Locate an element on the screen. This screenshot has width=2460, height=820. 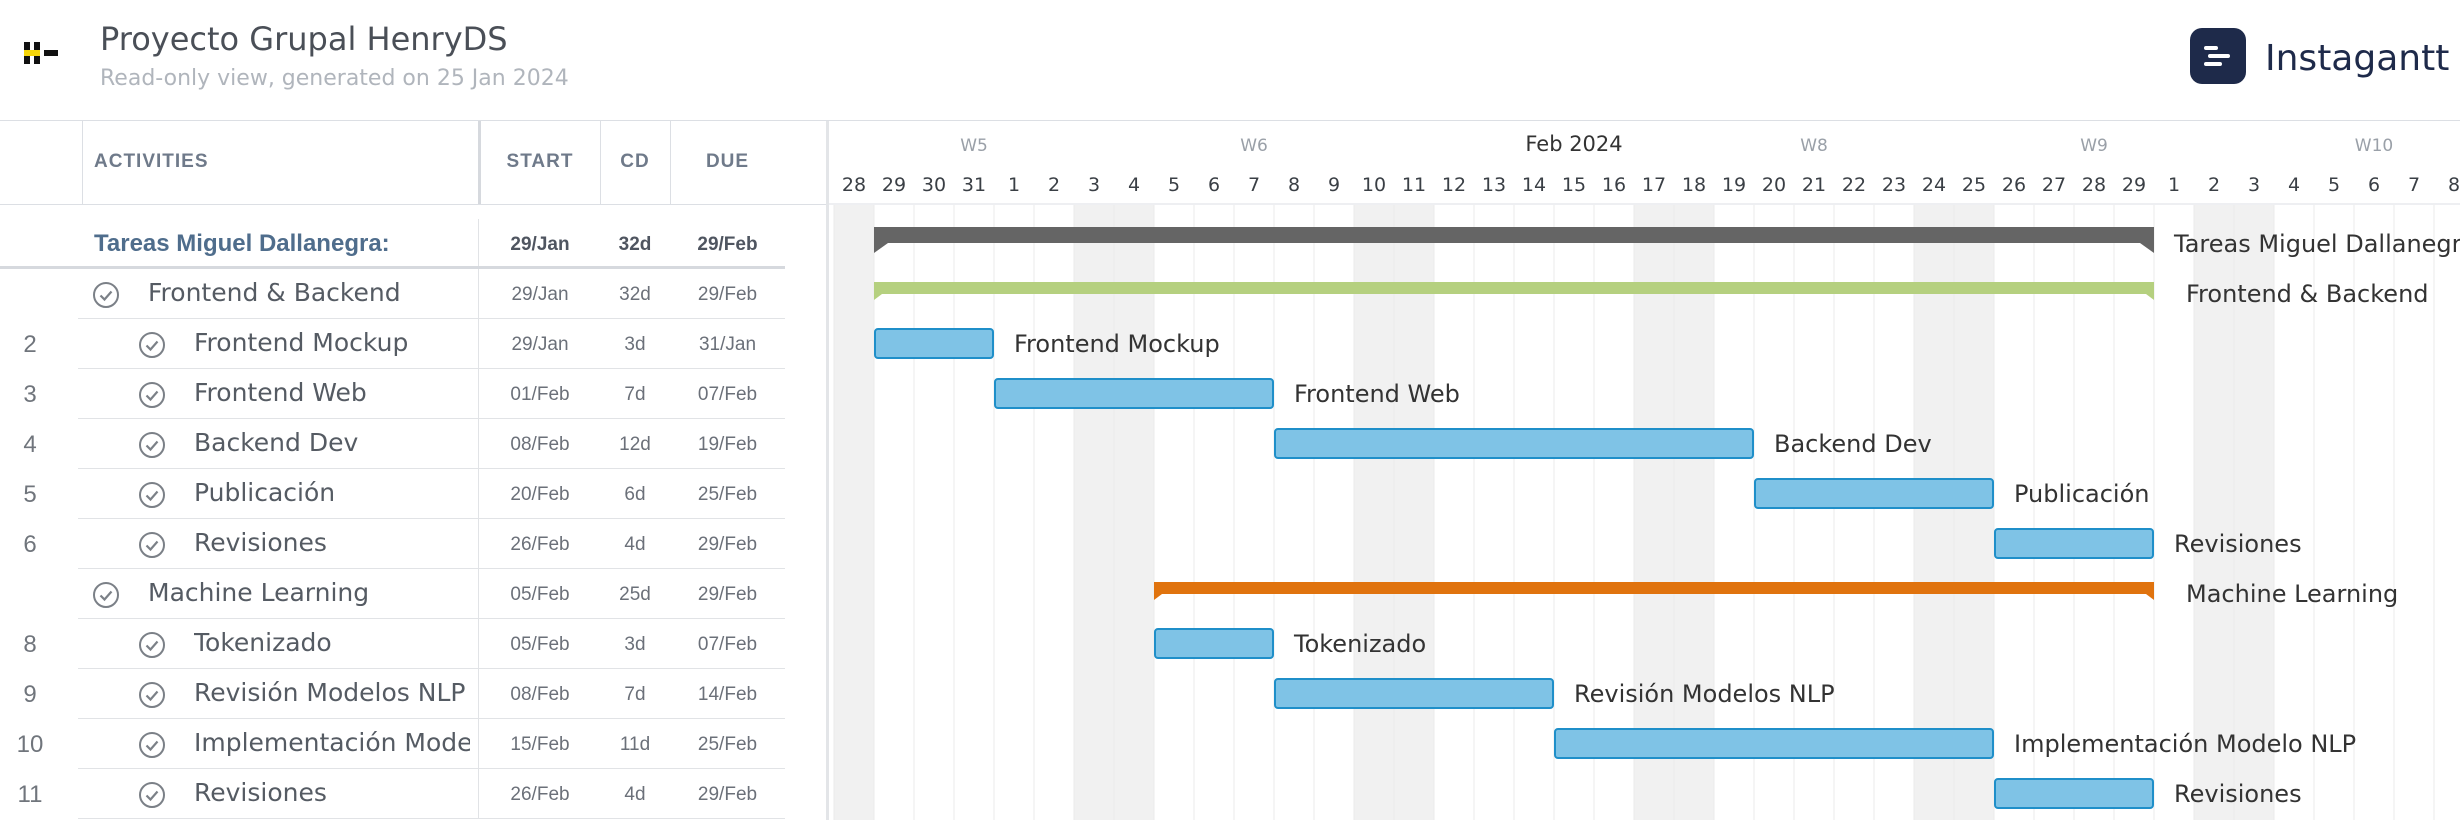
instagantt-logo-icon is located at coordinates (2218, 56).